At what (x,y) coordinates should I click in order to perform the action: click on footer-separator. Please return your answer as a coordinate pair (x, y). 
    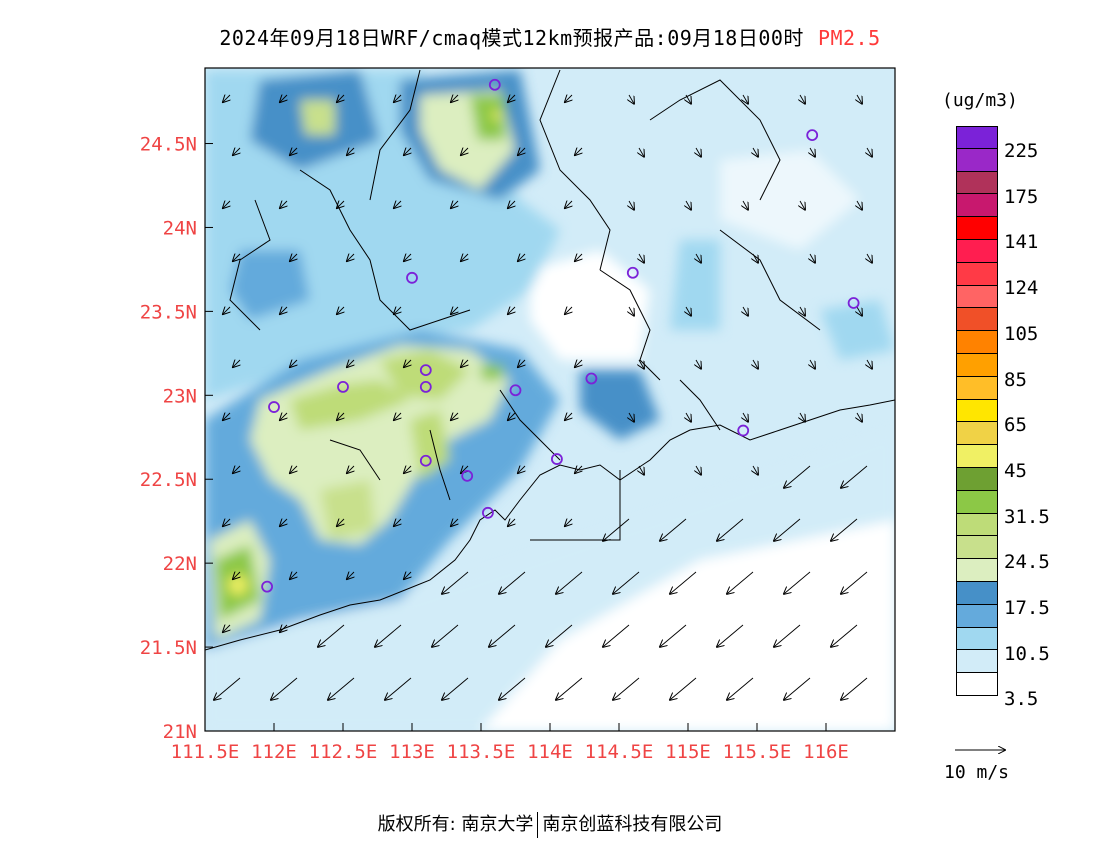
    Looking at the image, I should click on (538, 825).